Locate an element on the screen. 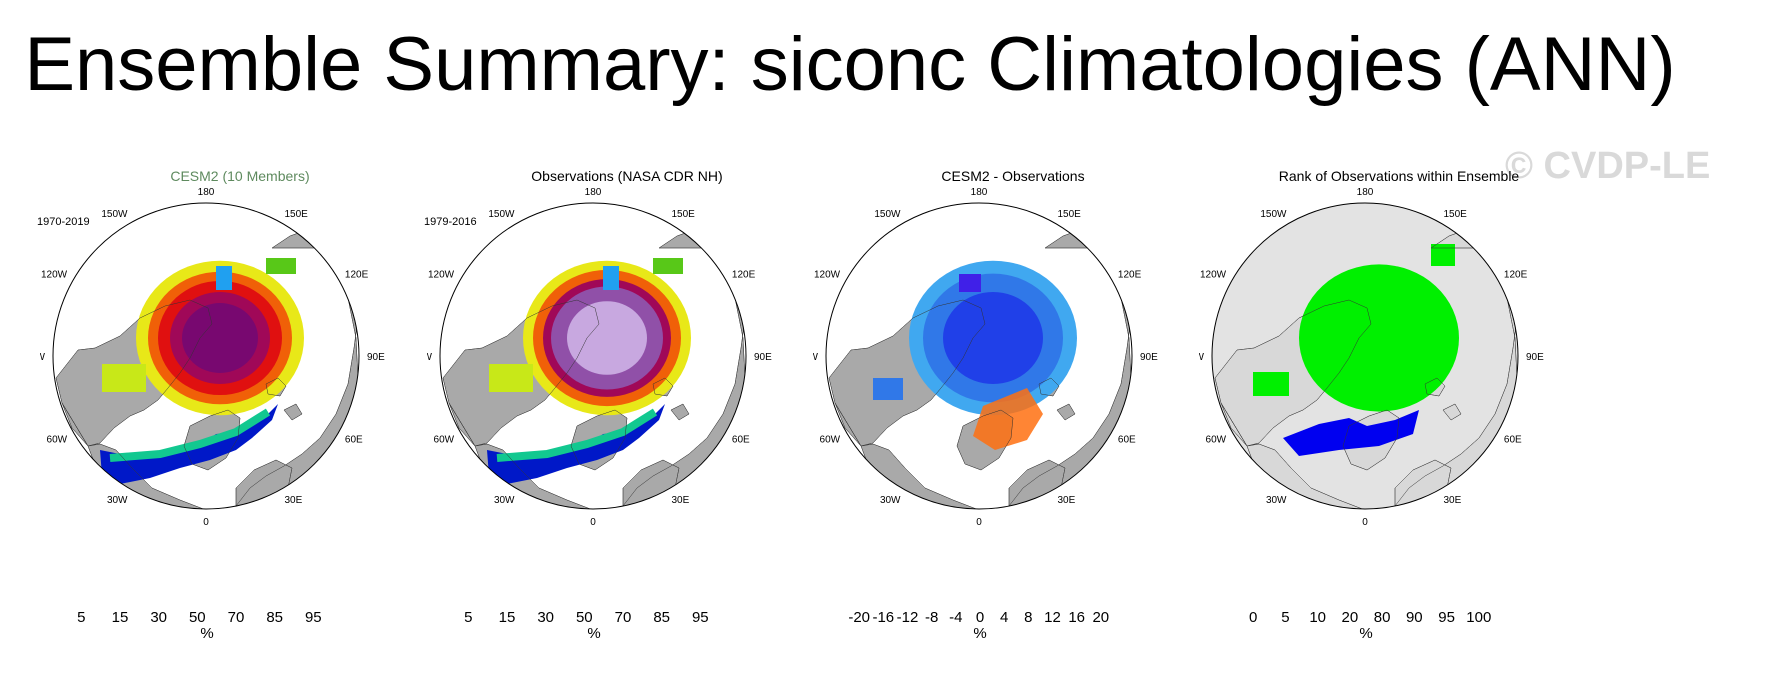  panel-title: CESM2 - Observations is located at coordinates (1013, 176).